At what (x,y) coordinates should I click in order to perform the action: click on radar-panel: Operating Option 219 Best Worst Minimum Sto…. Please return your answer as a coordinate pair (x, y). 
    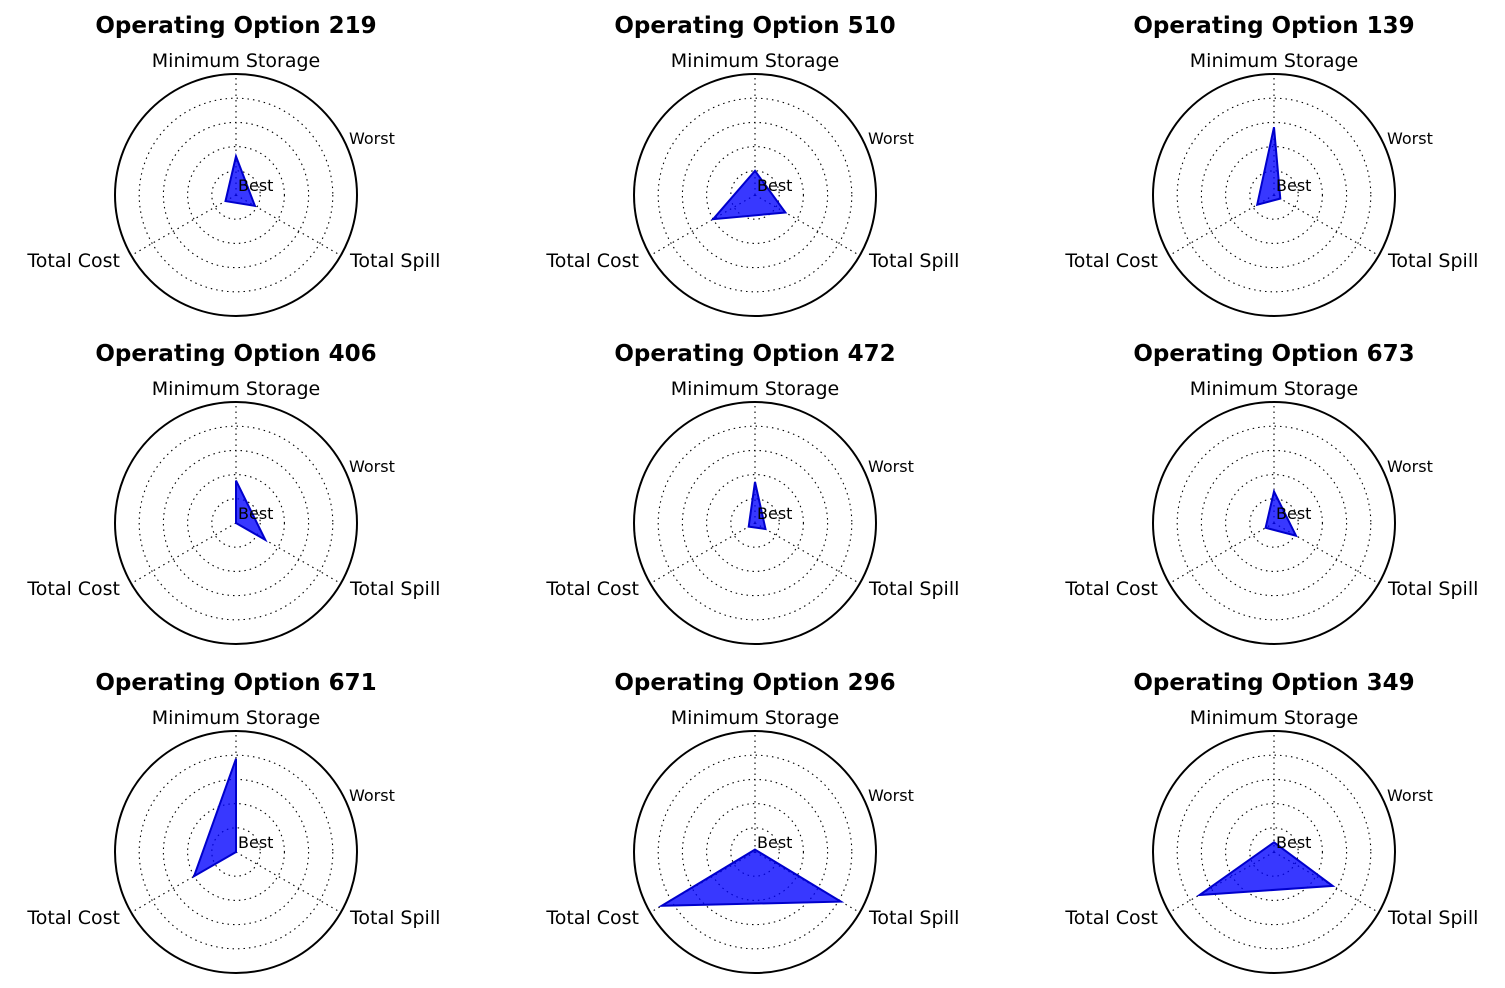
    Looking at the image, I should click on (233, 165).